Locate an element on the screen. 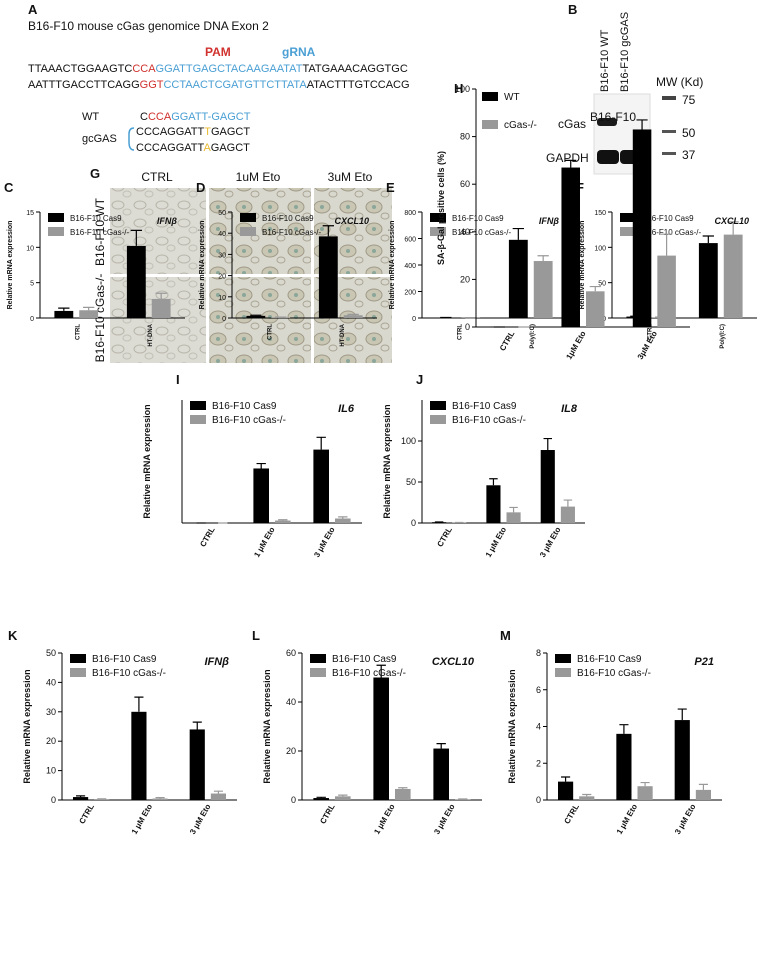  sequence-segment: GGATTGAGCTACAAGAATAT is located at coordinates (229, 69).